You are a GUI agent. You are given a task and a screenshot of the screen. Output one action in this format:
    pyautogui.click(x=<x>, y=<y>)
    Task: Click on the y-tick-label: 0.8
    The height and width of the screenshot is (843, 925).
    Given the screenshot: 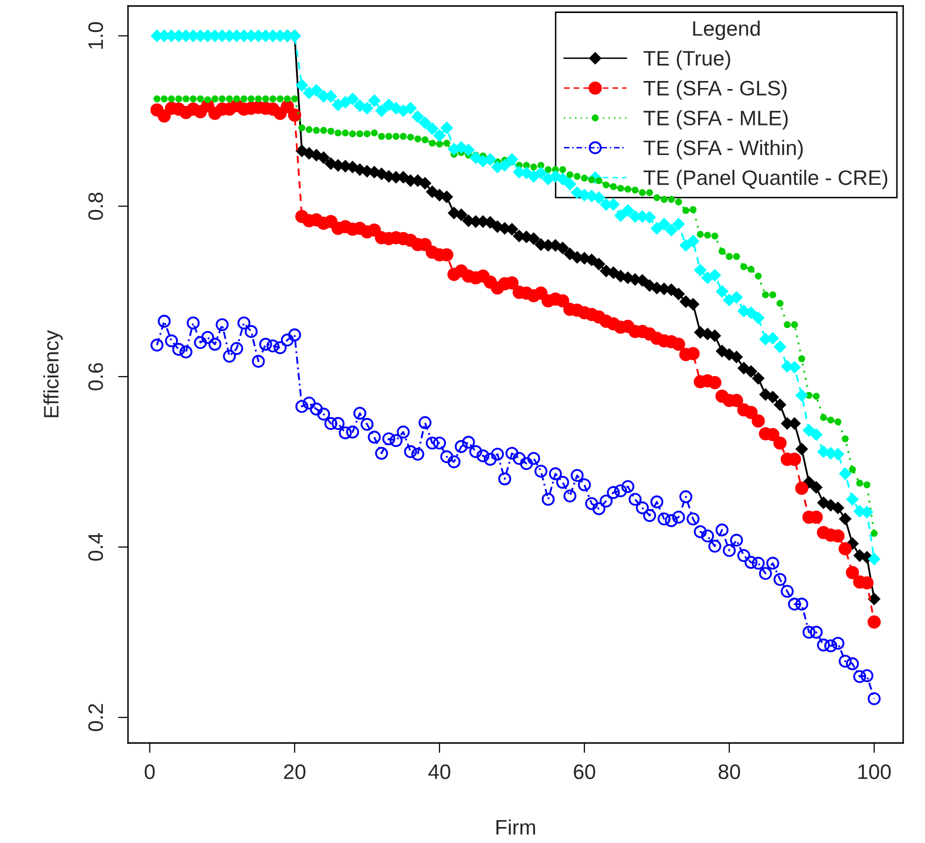 What is the action you would take?
    pyautogui.click(x=96, y=206)
    